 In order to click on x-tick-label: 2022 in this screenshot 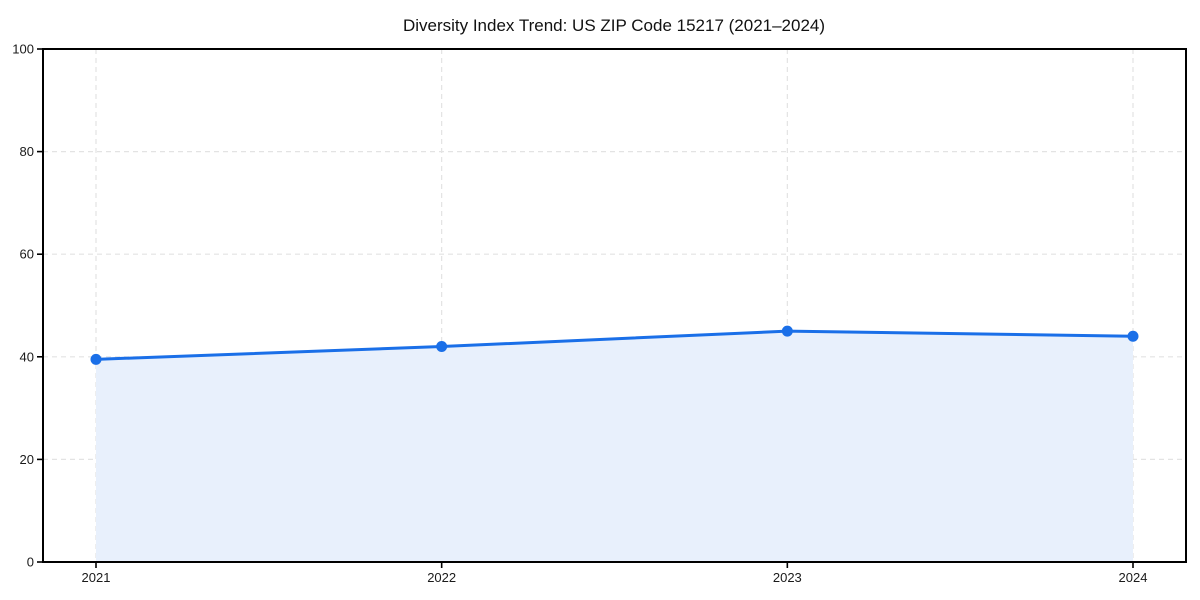, I will do `click(441, 577)`.